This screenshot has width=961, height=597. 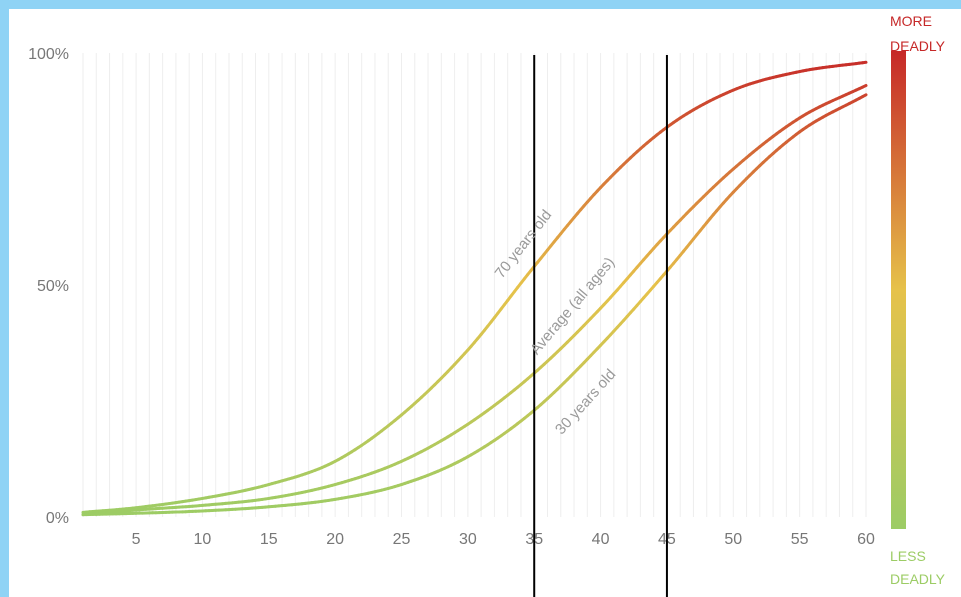 I want to click on x-tick-label: 20, so click(x=335, y=539).